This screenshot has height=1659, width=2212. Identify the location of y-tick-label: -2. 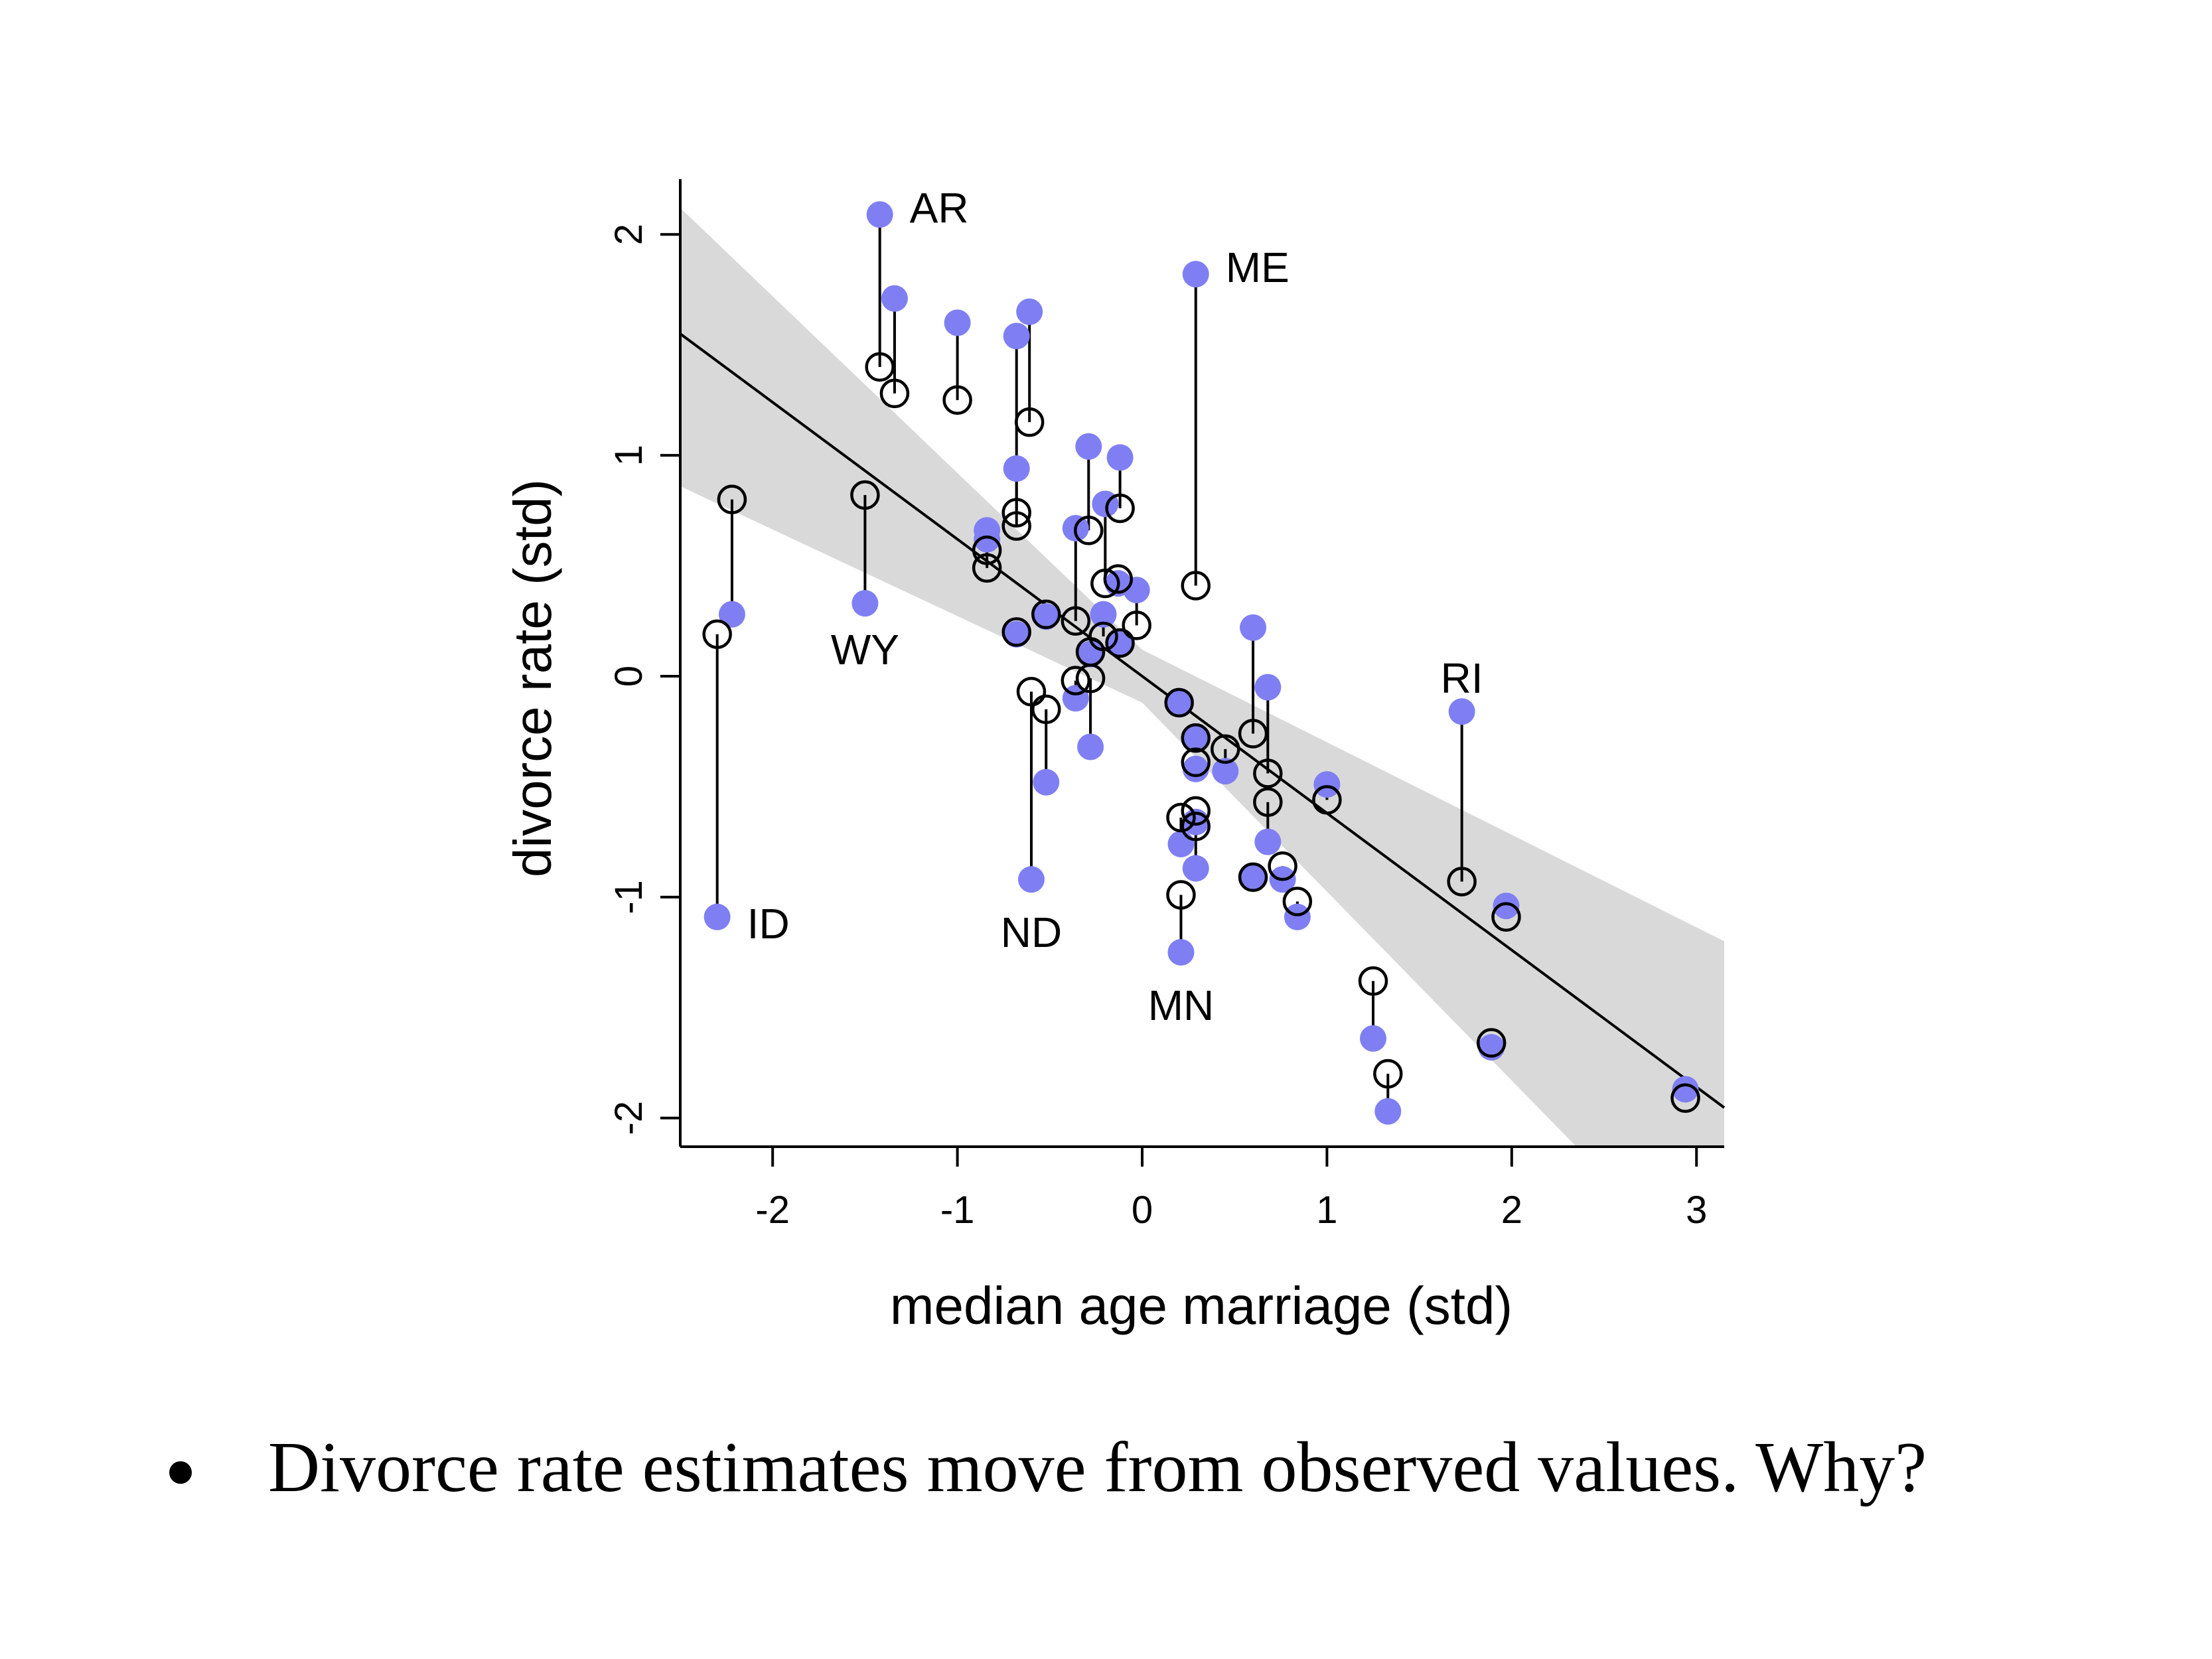
(629, 1118).